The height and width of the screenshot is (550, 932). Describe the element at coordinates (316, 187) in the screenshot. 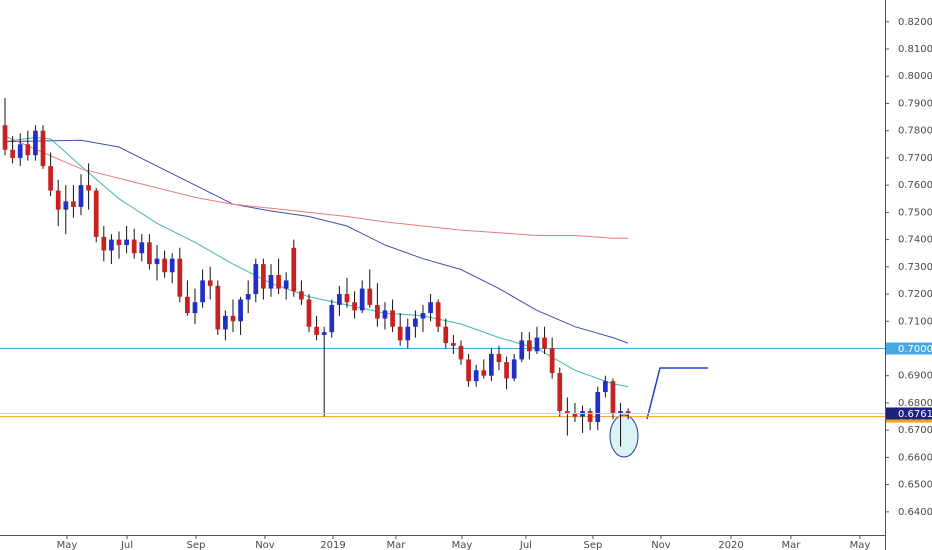

I see `moving-average` at that location.